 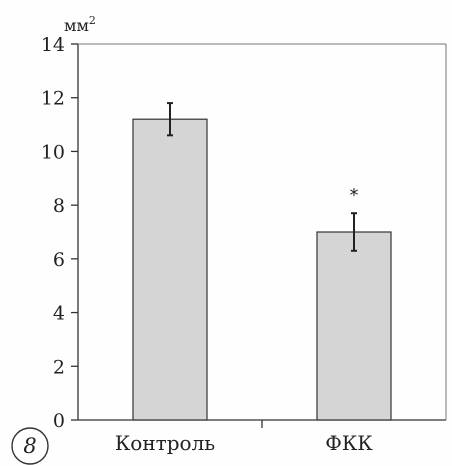 I want to click on y-tick-label-3: 6, so click(x=59, y=260).